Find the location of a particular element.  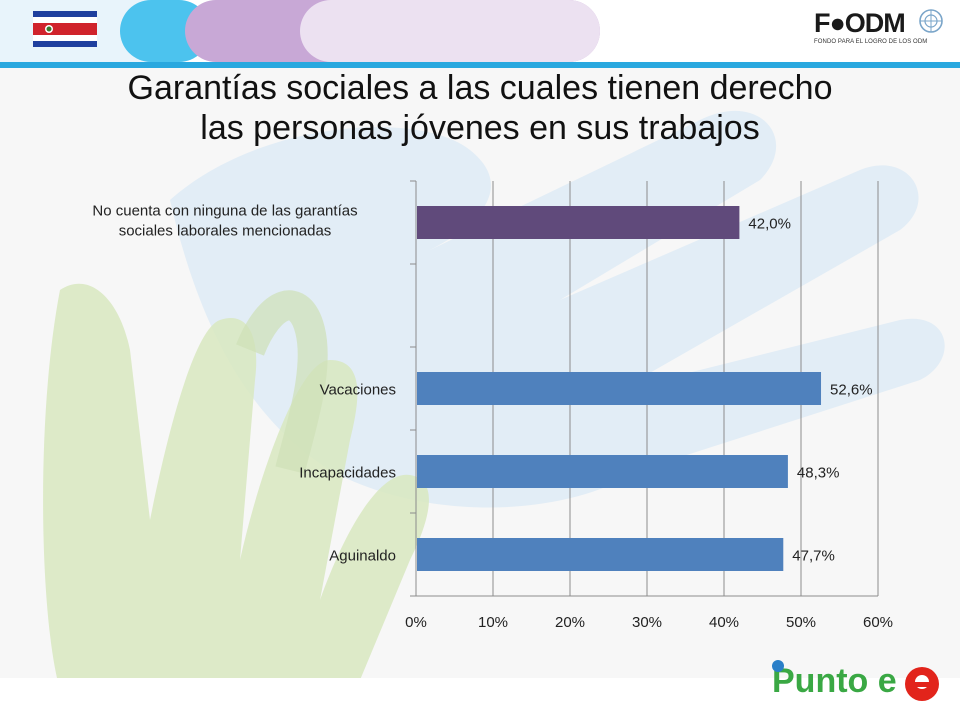

punto-e-logo: Punto e is located at coordinates (855, 680).